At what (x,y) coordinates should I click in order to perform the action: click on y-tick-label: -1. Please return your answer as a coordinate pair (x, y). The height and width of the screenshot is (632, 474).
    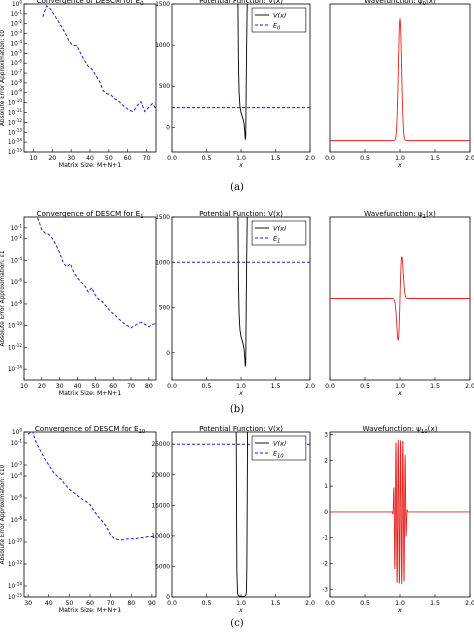
    Looking at the image, I should click on (325, 539).